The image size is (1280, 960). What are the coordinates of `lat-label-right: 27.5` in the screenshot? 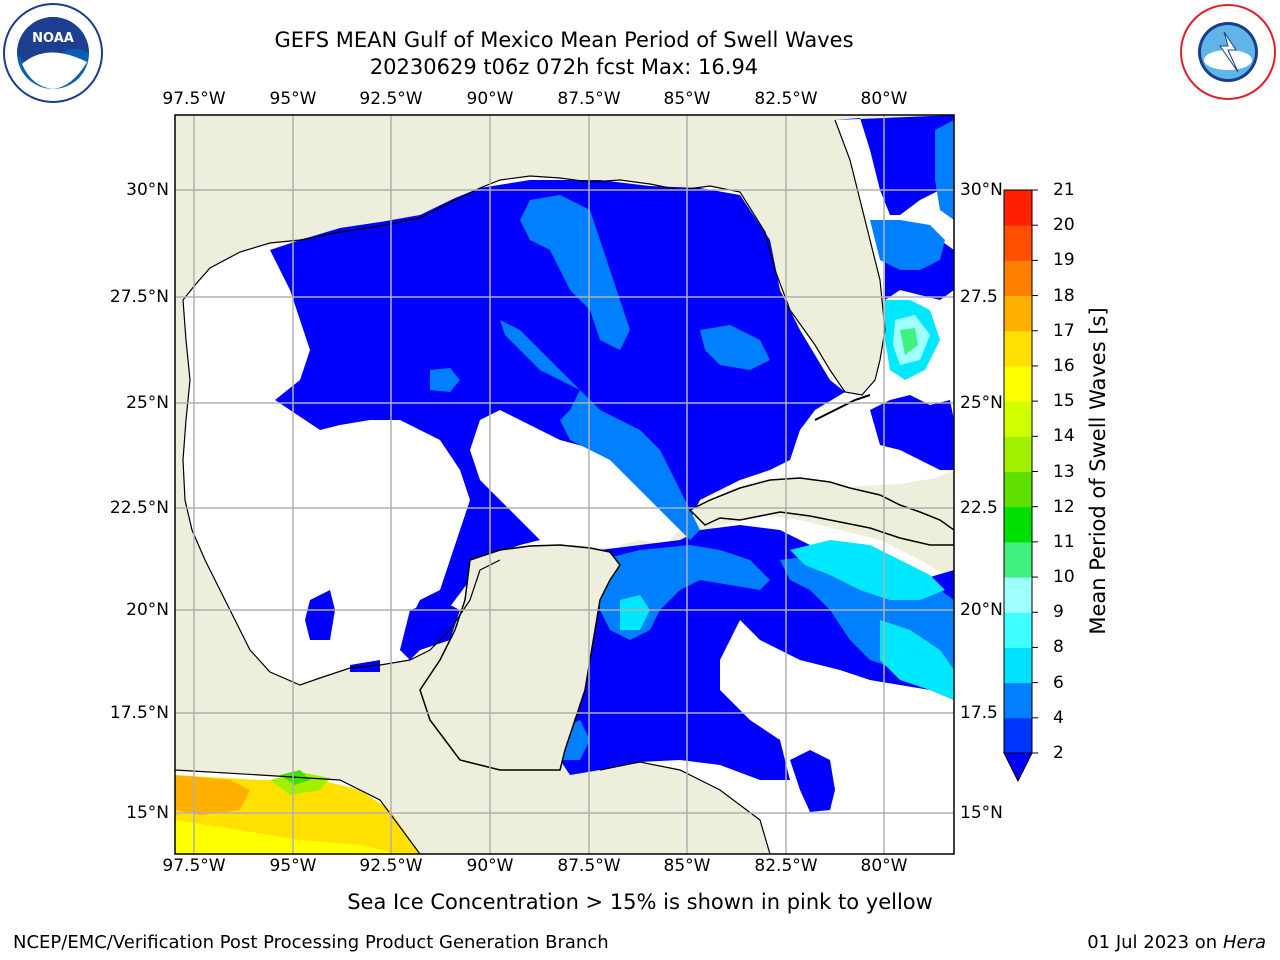 It's located at (979, 297).